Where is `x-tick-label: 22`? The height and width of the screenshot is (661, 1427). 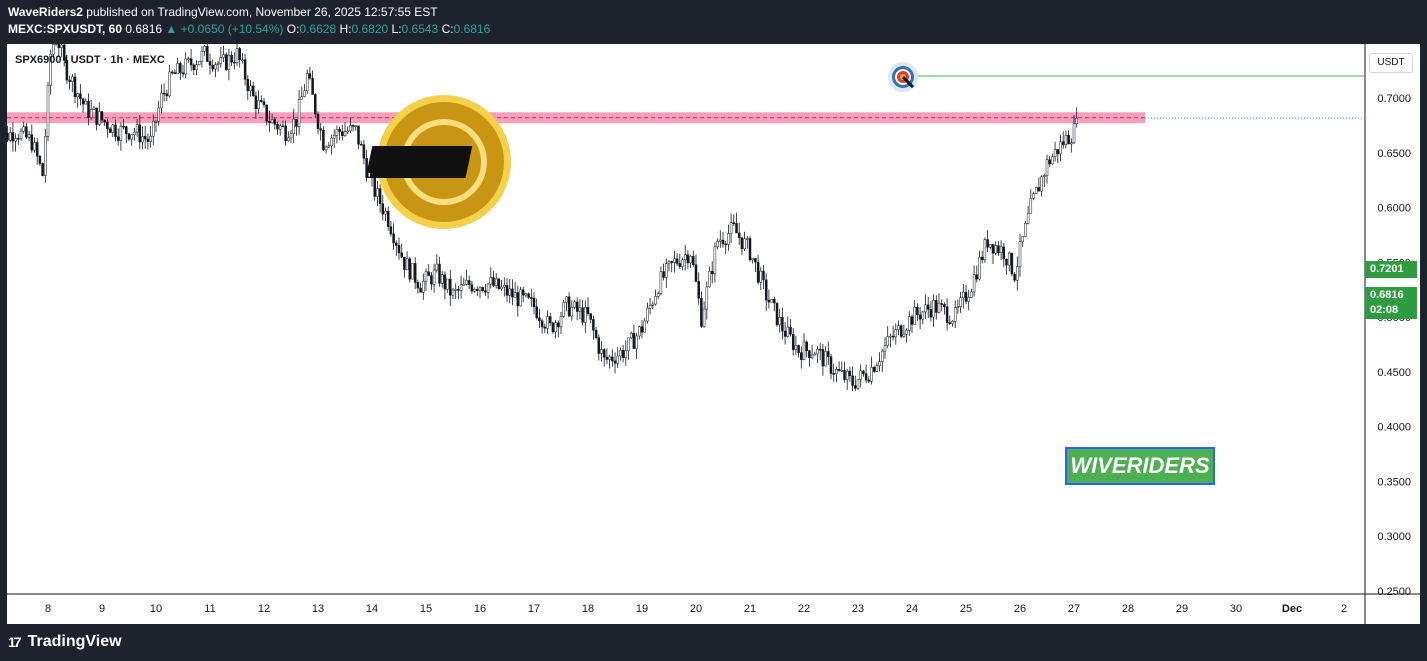
x-tick-label: 22 is located at coordinates (804, 609).